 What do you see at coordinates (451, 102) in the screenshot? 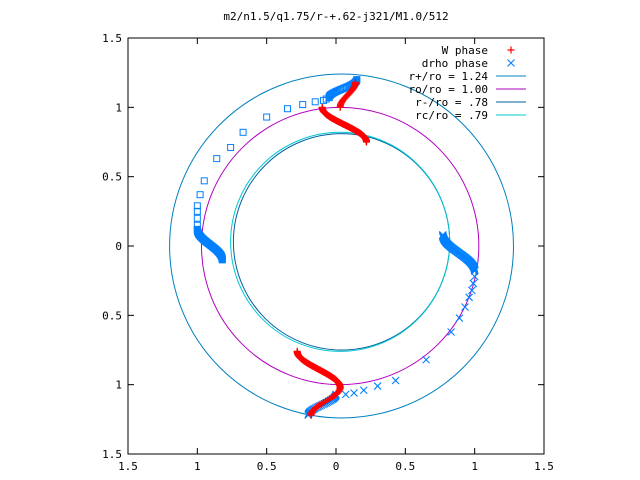
I see `legend-label: r-/ro = .78` at bounding box center [451, 102].